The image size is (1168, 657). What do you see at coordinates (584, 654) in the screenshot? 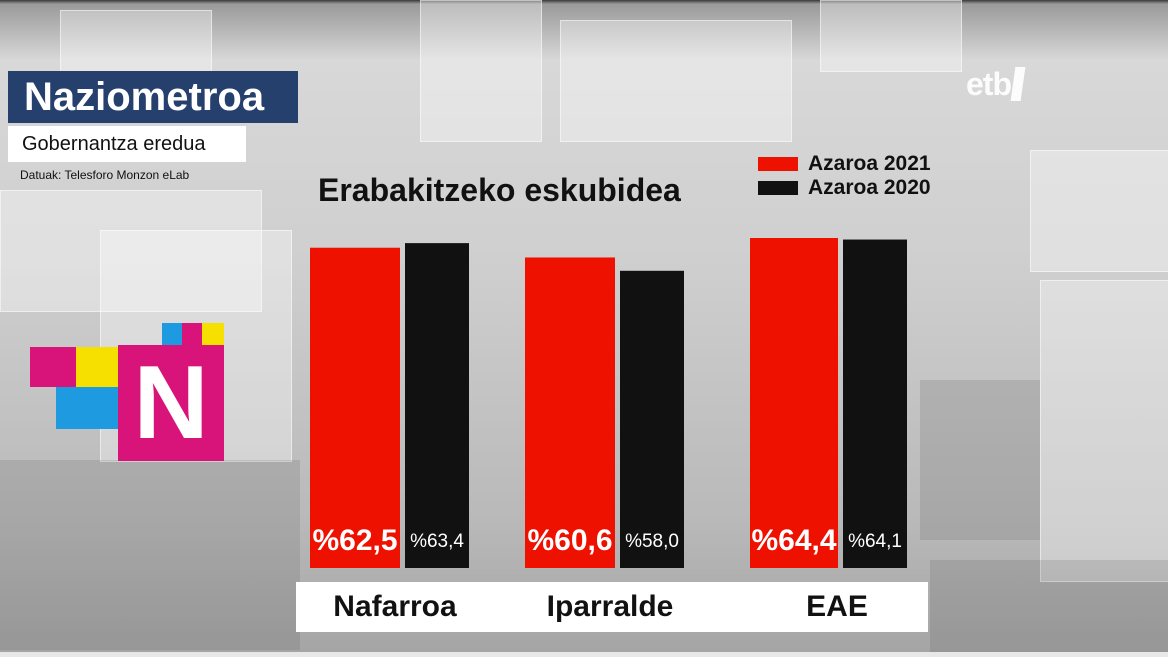
I see `bottom-strip` at bounding box center [584, 654].